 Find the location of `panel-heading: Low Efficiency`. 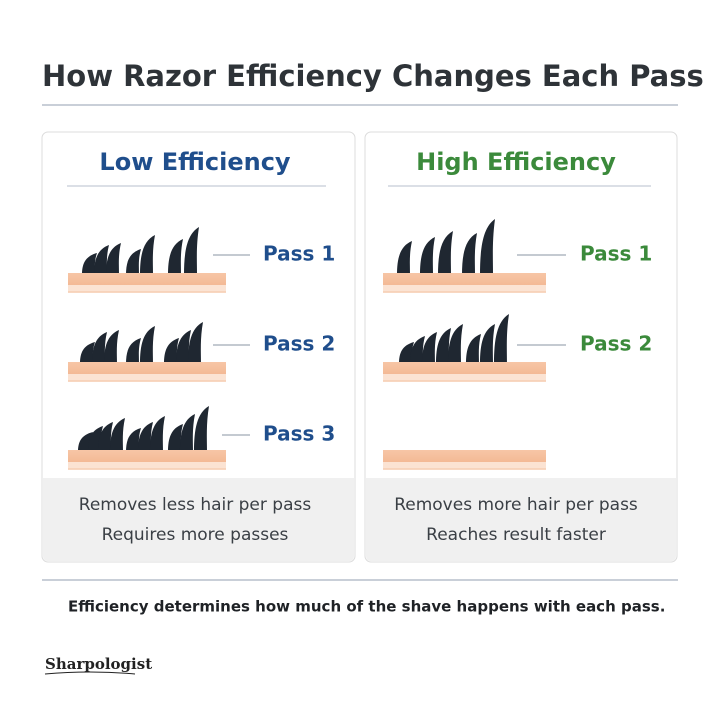

panel-heading: Low Efficiency is located at coordinates (195, 162).